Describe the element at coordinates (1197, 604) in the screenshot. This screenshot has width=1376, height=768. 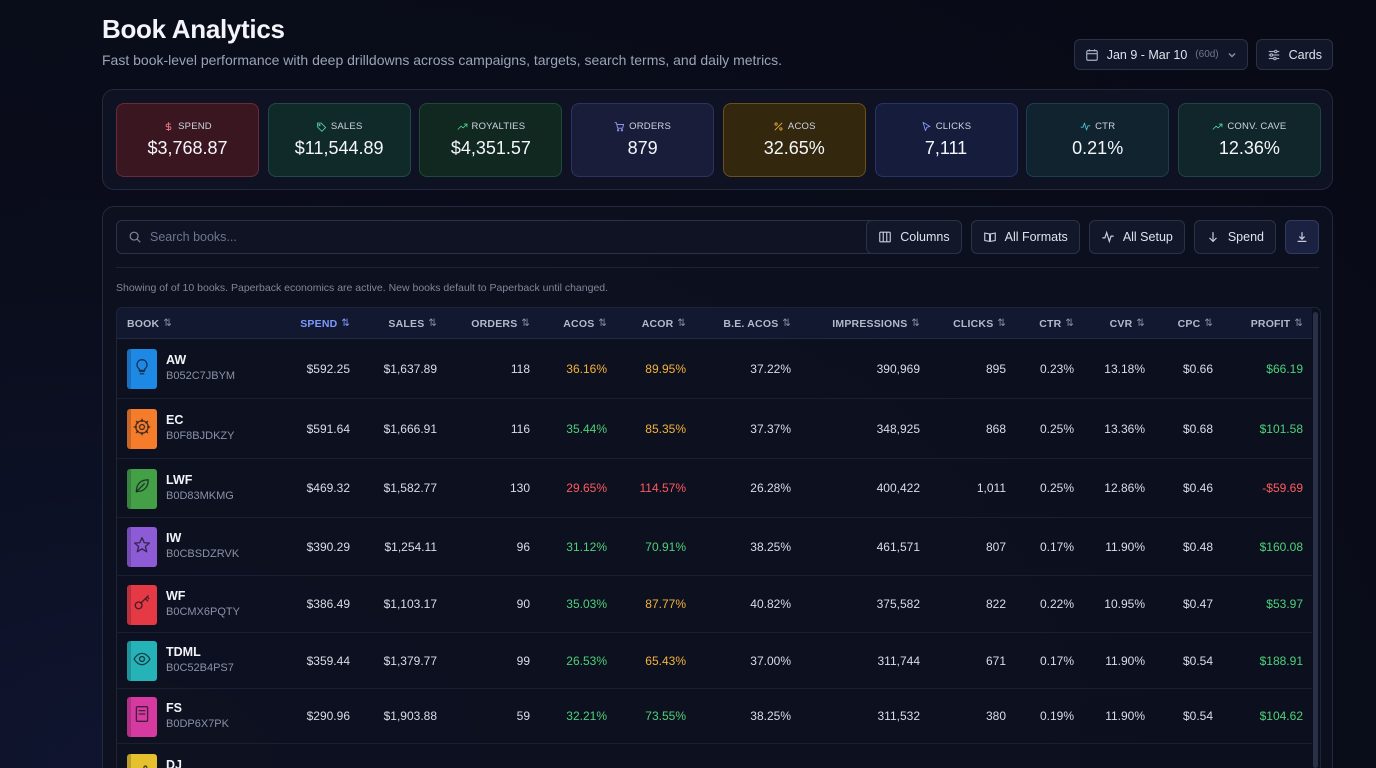
I see `cell-cpc: $0.47` at that location.